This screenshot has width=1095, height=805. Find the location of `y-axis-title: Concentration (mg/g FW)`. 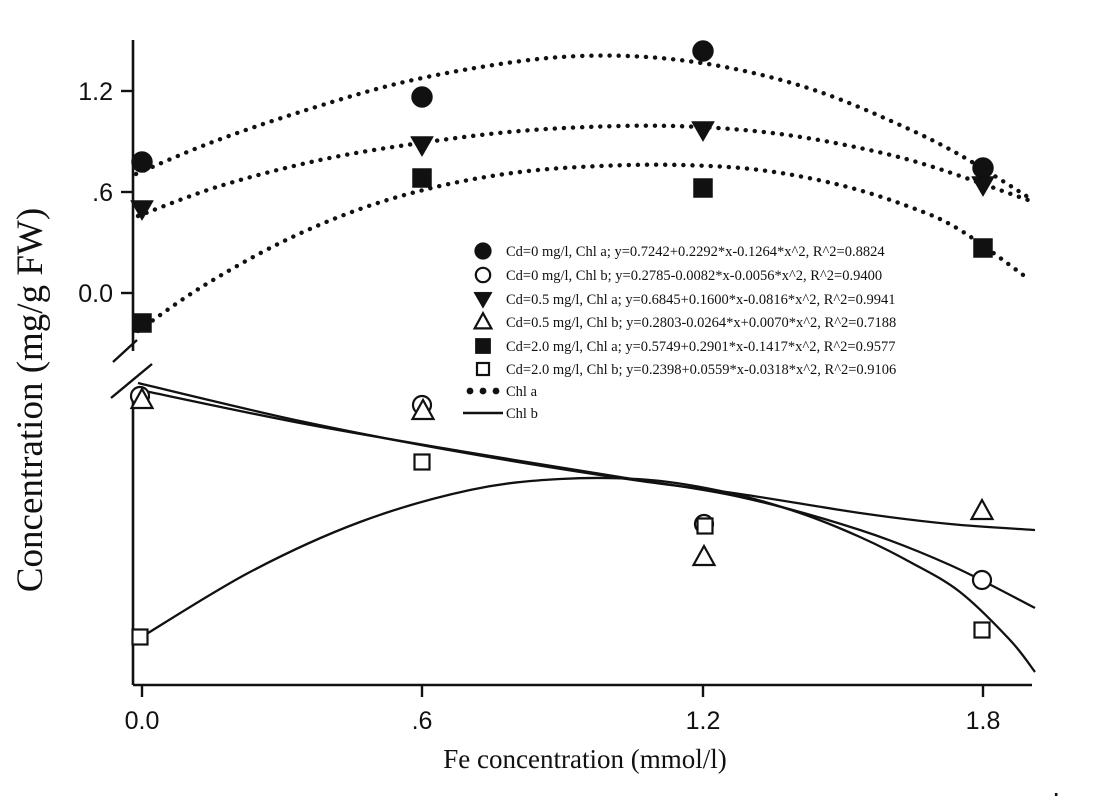

y-axis-title: Concentration (mg/g FW) is located at coordinates (30, 400).